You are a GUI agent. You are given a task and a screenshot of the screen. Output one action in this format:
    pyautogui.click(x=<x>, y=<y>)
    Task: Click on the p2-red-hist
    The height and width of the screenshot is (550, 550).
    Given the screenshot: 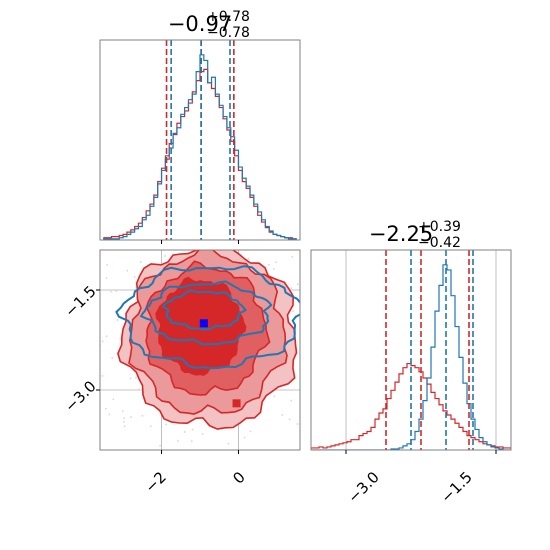 What is the action you would take?
    pyautogui.click(x=411, y=406)
    